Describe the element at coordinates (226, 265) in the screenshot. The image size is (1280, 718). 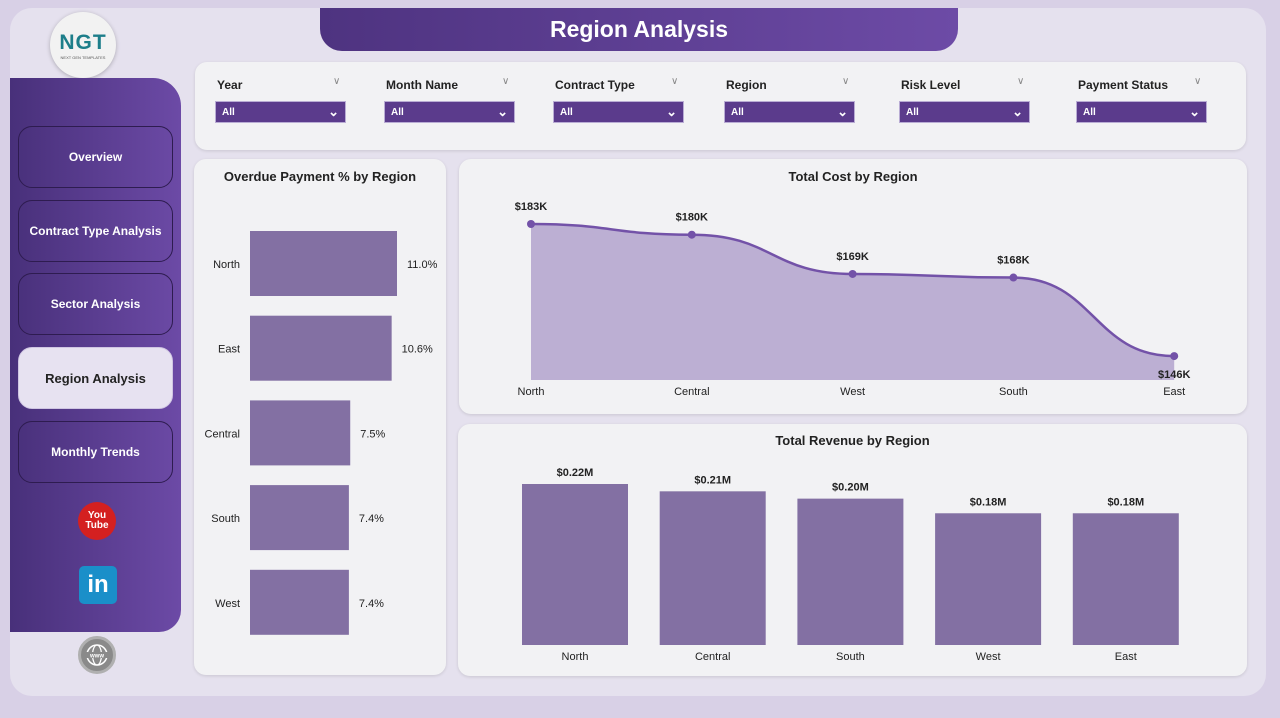
I see `category-label: North` at that location.